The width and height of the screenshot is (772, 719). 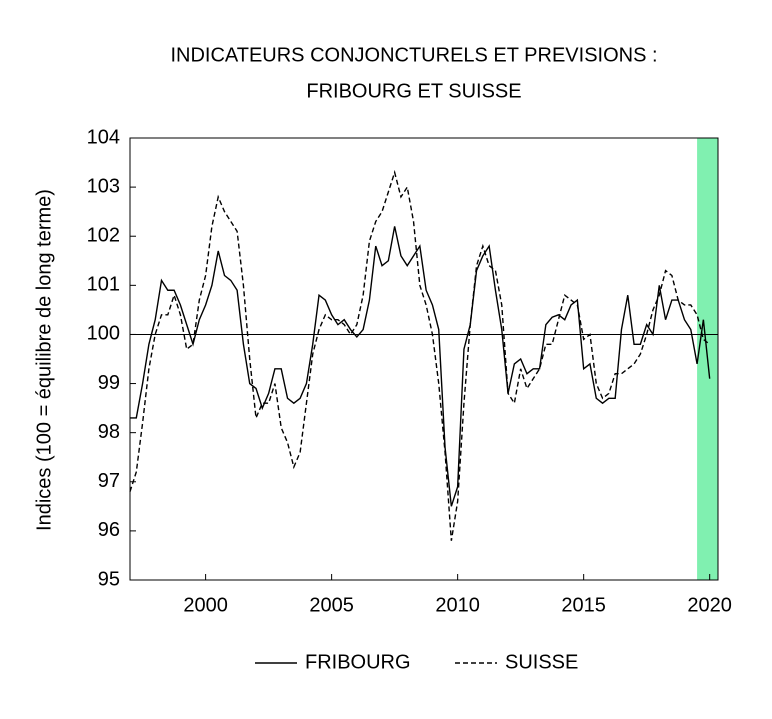 What do you see at coordinates (583, 605) in the screenshot?
I see `x-tick-label: 2015` at bounding box center [583, 605].